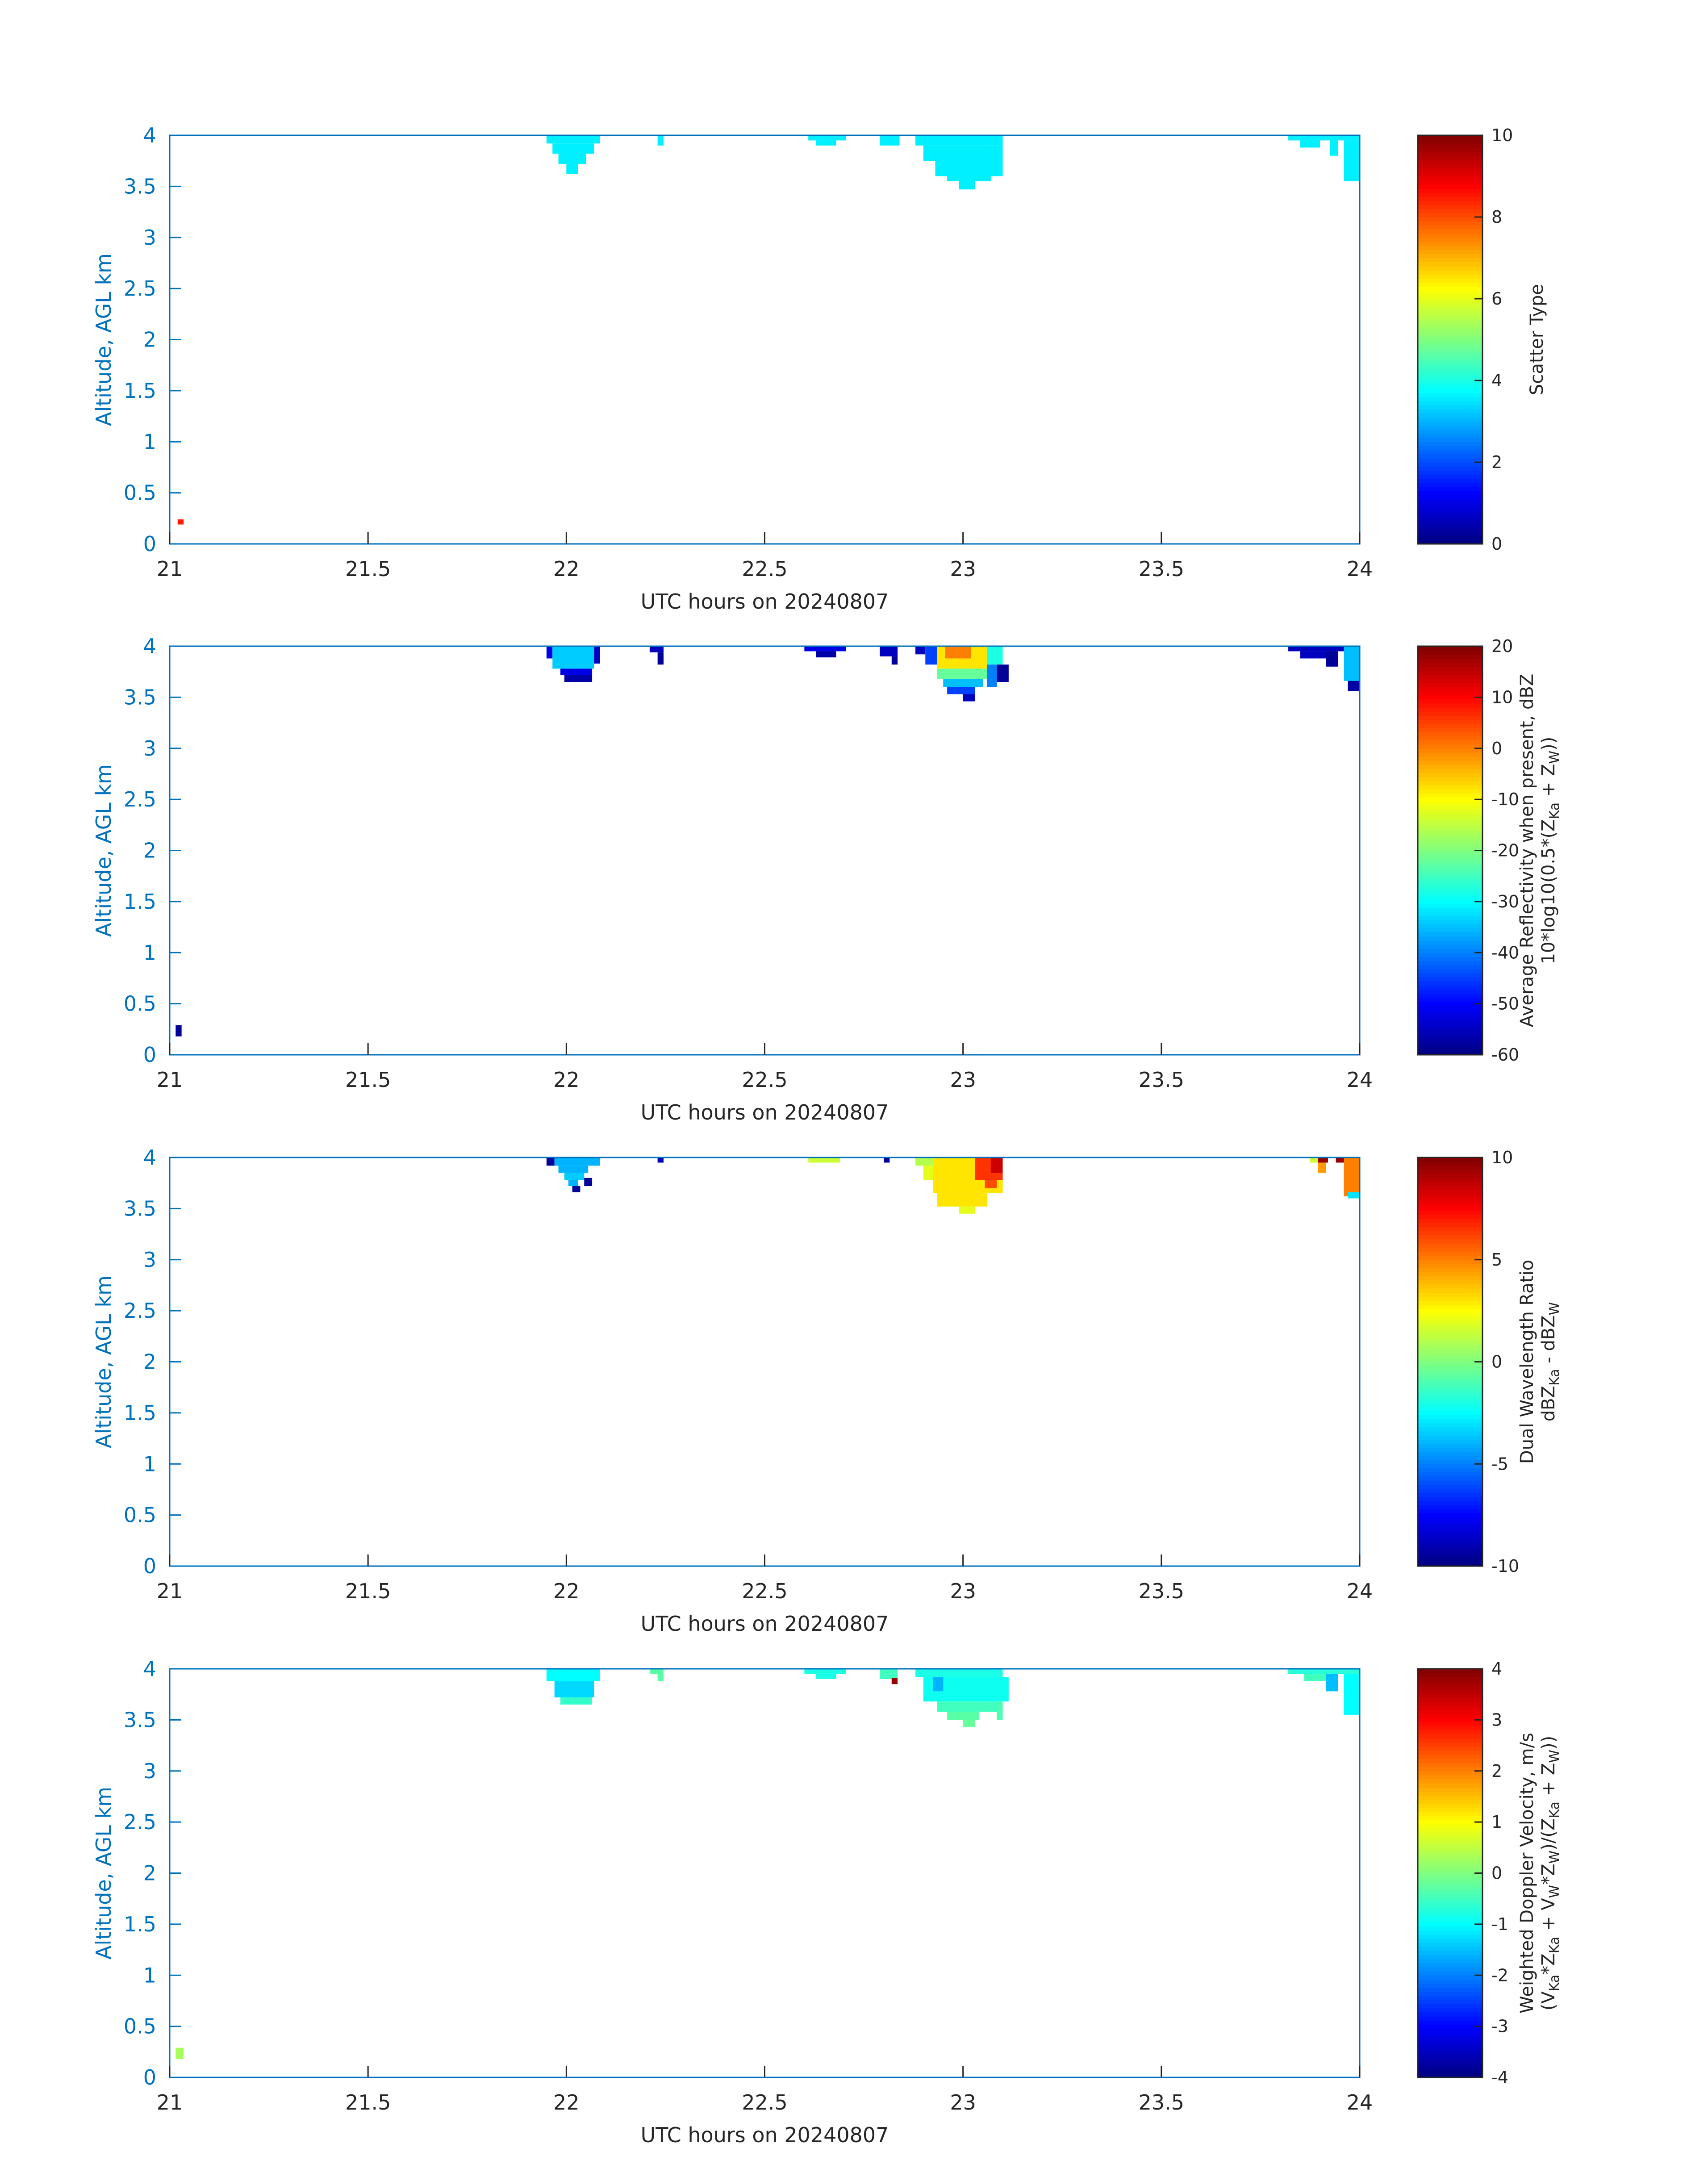 The image size is (1708, 2177). I want to click on x-axis-label: UTC hours on 20240807, so click(765, 601).